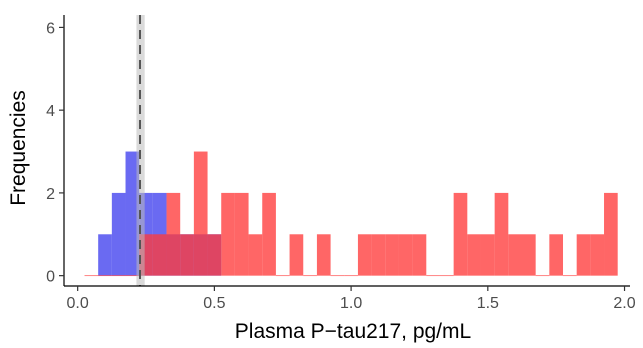 The height and width of the screenshot is (348, 643). What do you see at coordinates (78, 303) in the screenshot?
I see `x-tick-label: 0.0` at bounding box center [78, 303].